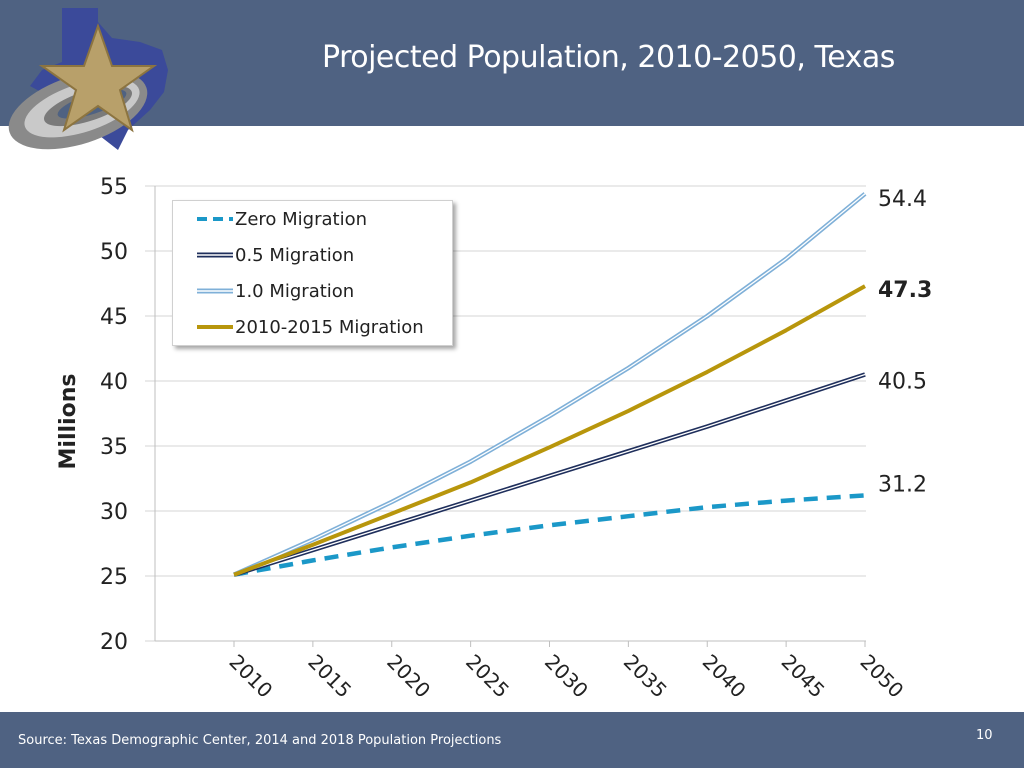  I want to click on y-axis-title: Millions, so click(68, 422).